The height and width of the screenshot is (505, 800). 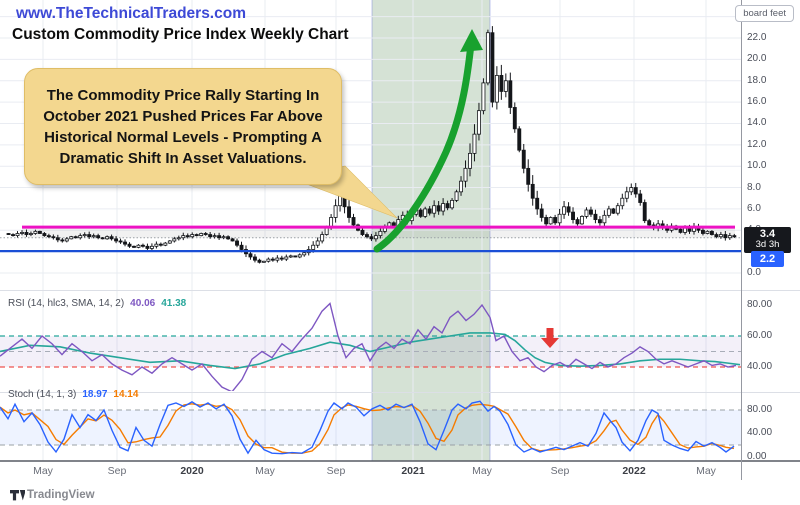 I want to click on stoch-d-line, so click(x=367, y=428).